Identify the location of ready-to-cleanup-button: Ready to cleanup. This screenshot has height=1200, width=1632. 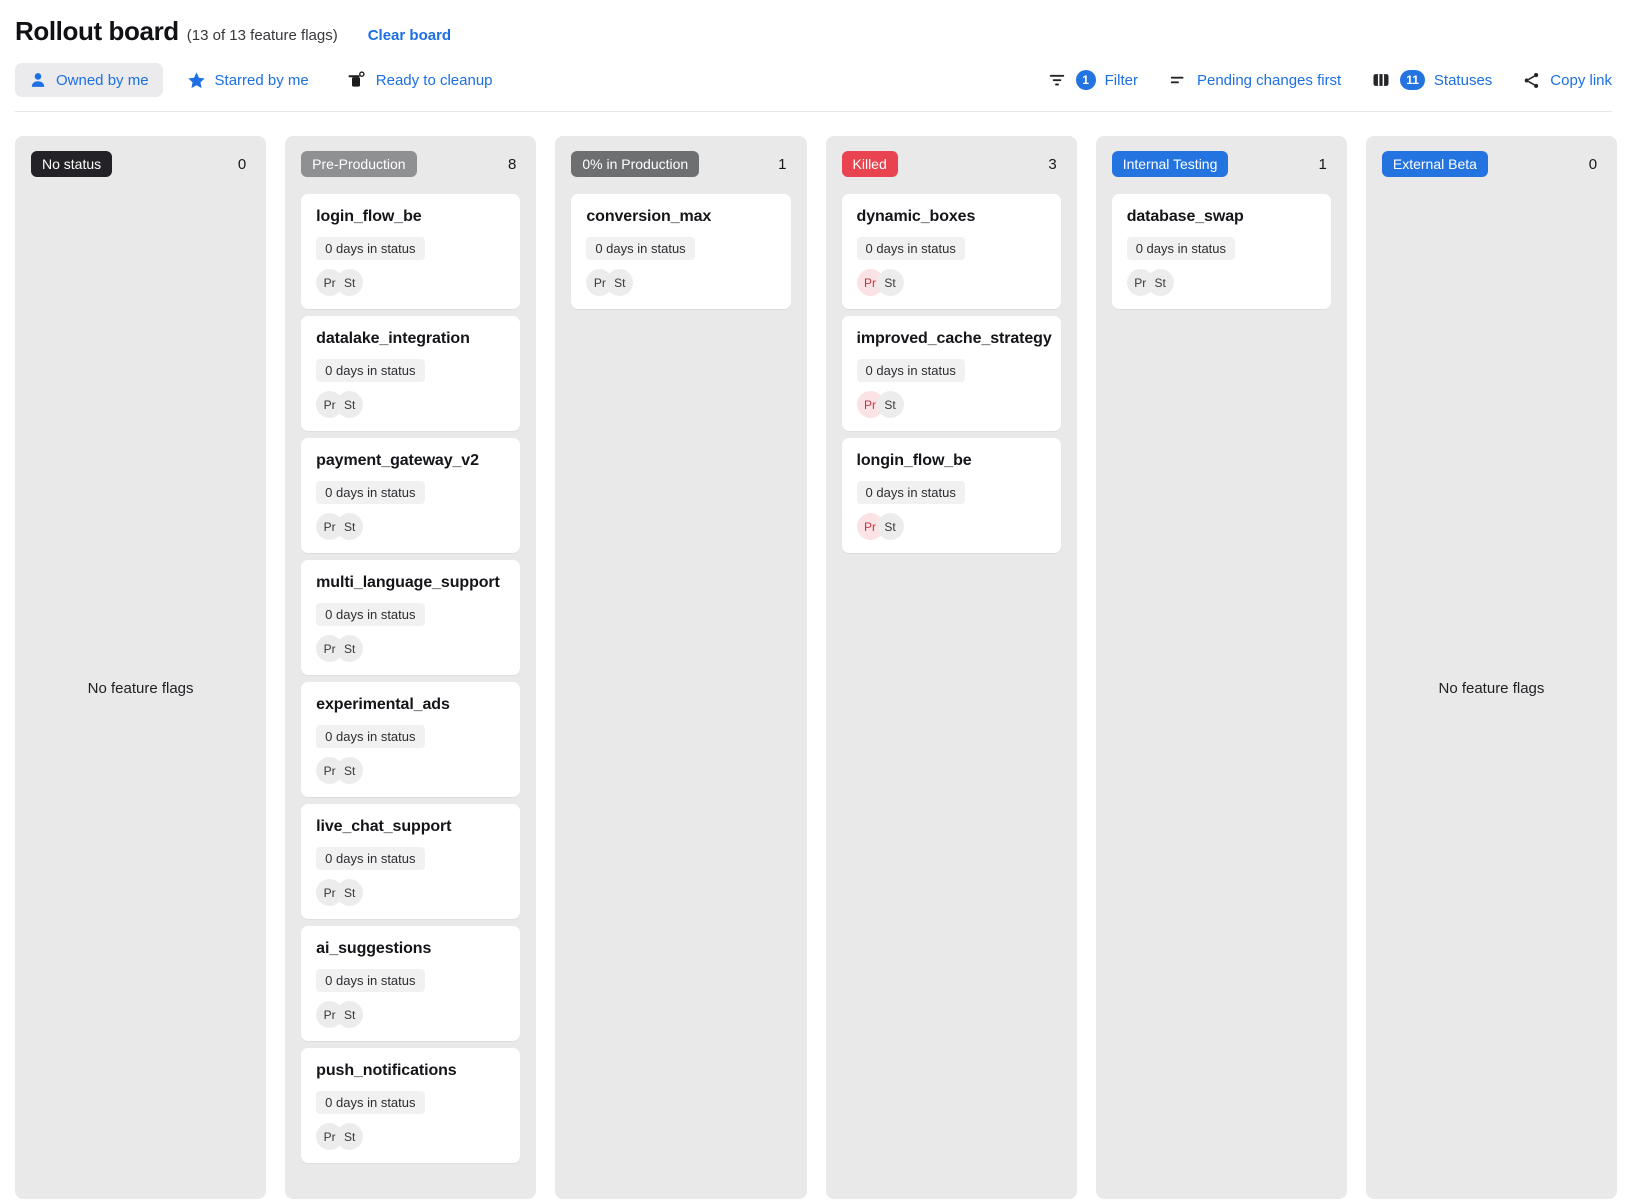
(420, 80).